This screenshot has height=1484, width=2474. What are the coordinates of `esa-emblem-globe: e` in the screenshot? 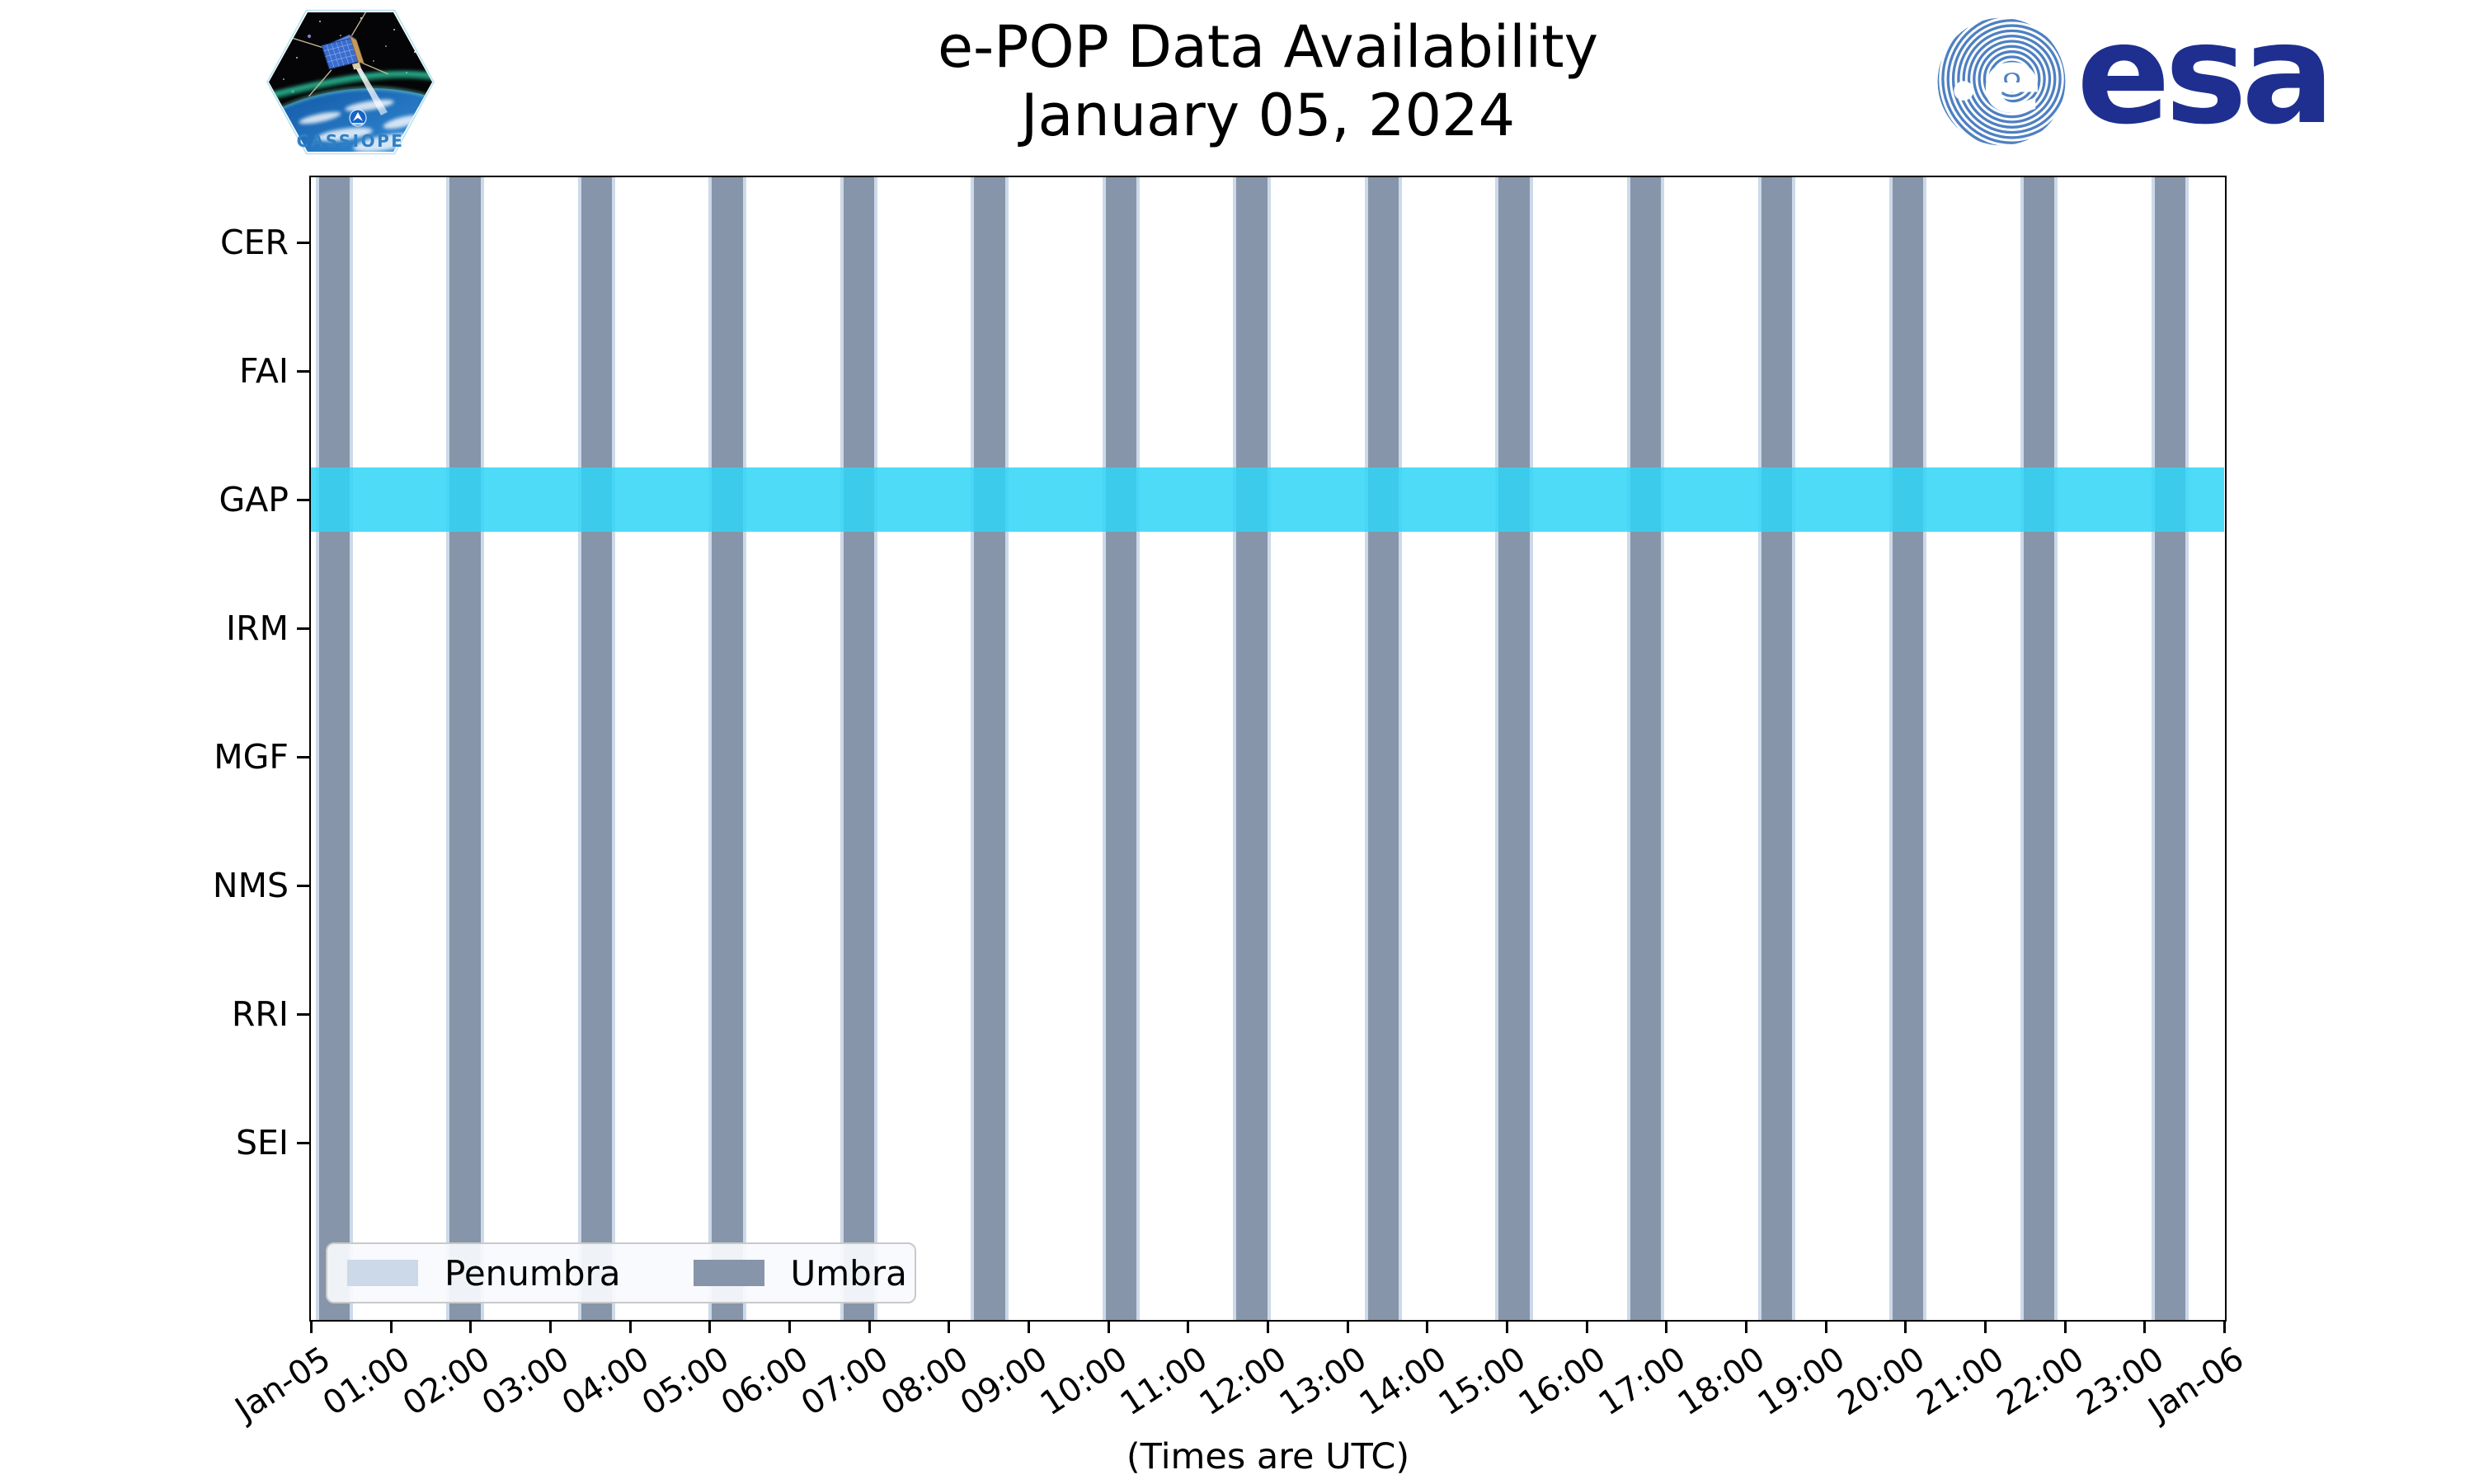 It's located at (2001, 81).